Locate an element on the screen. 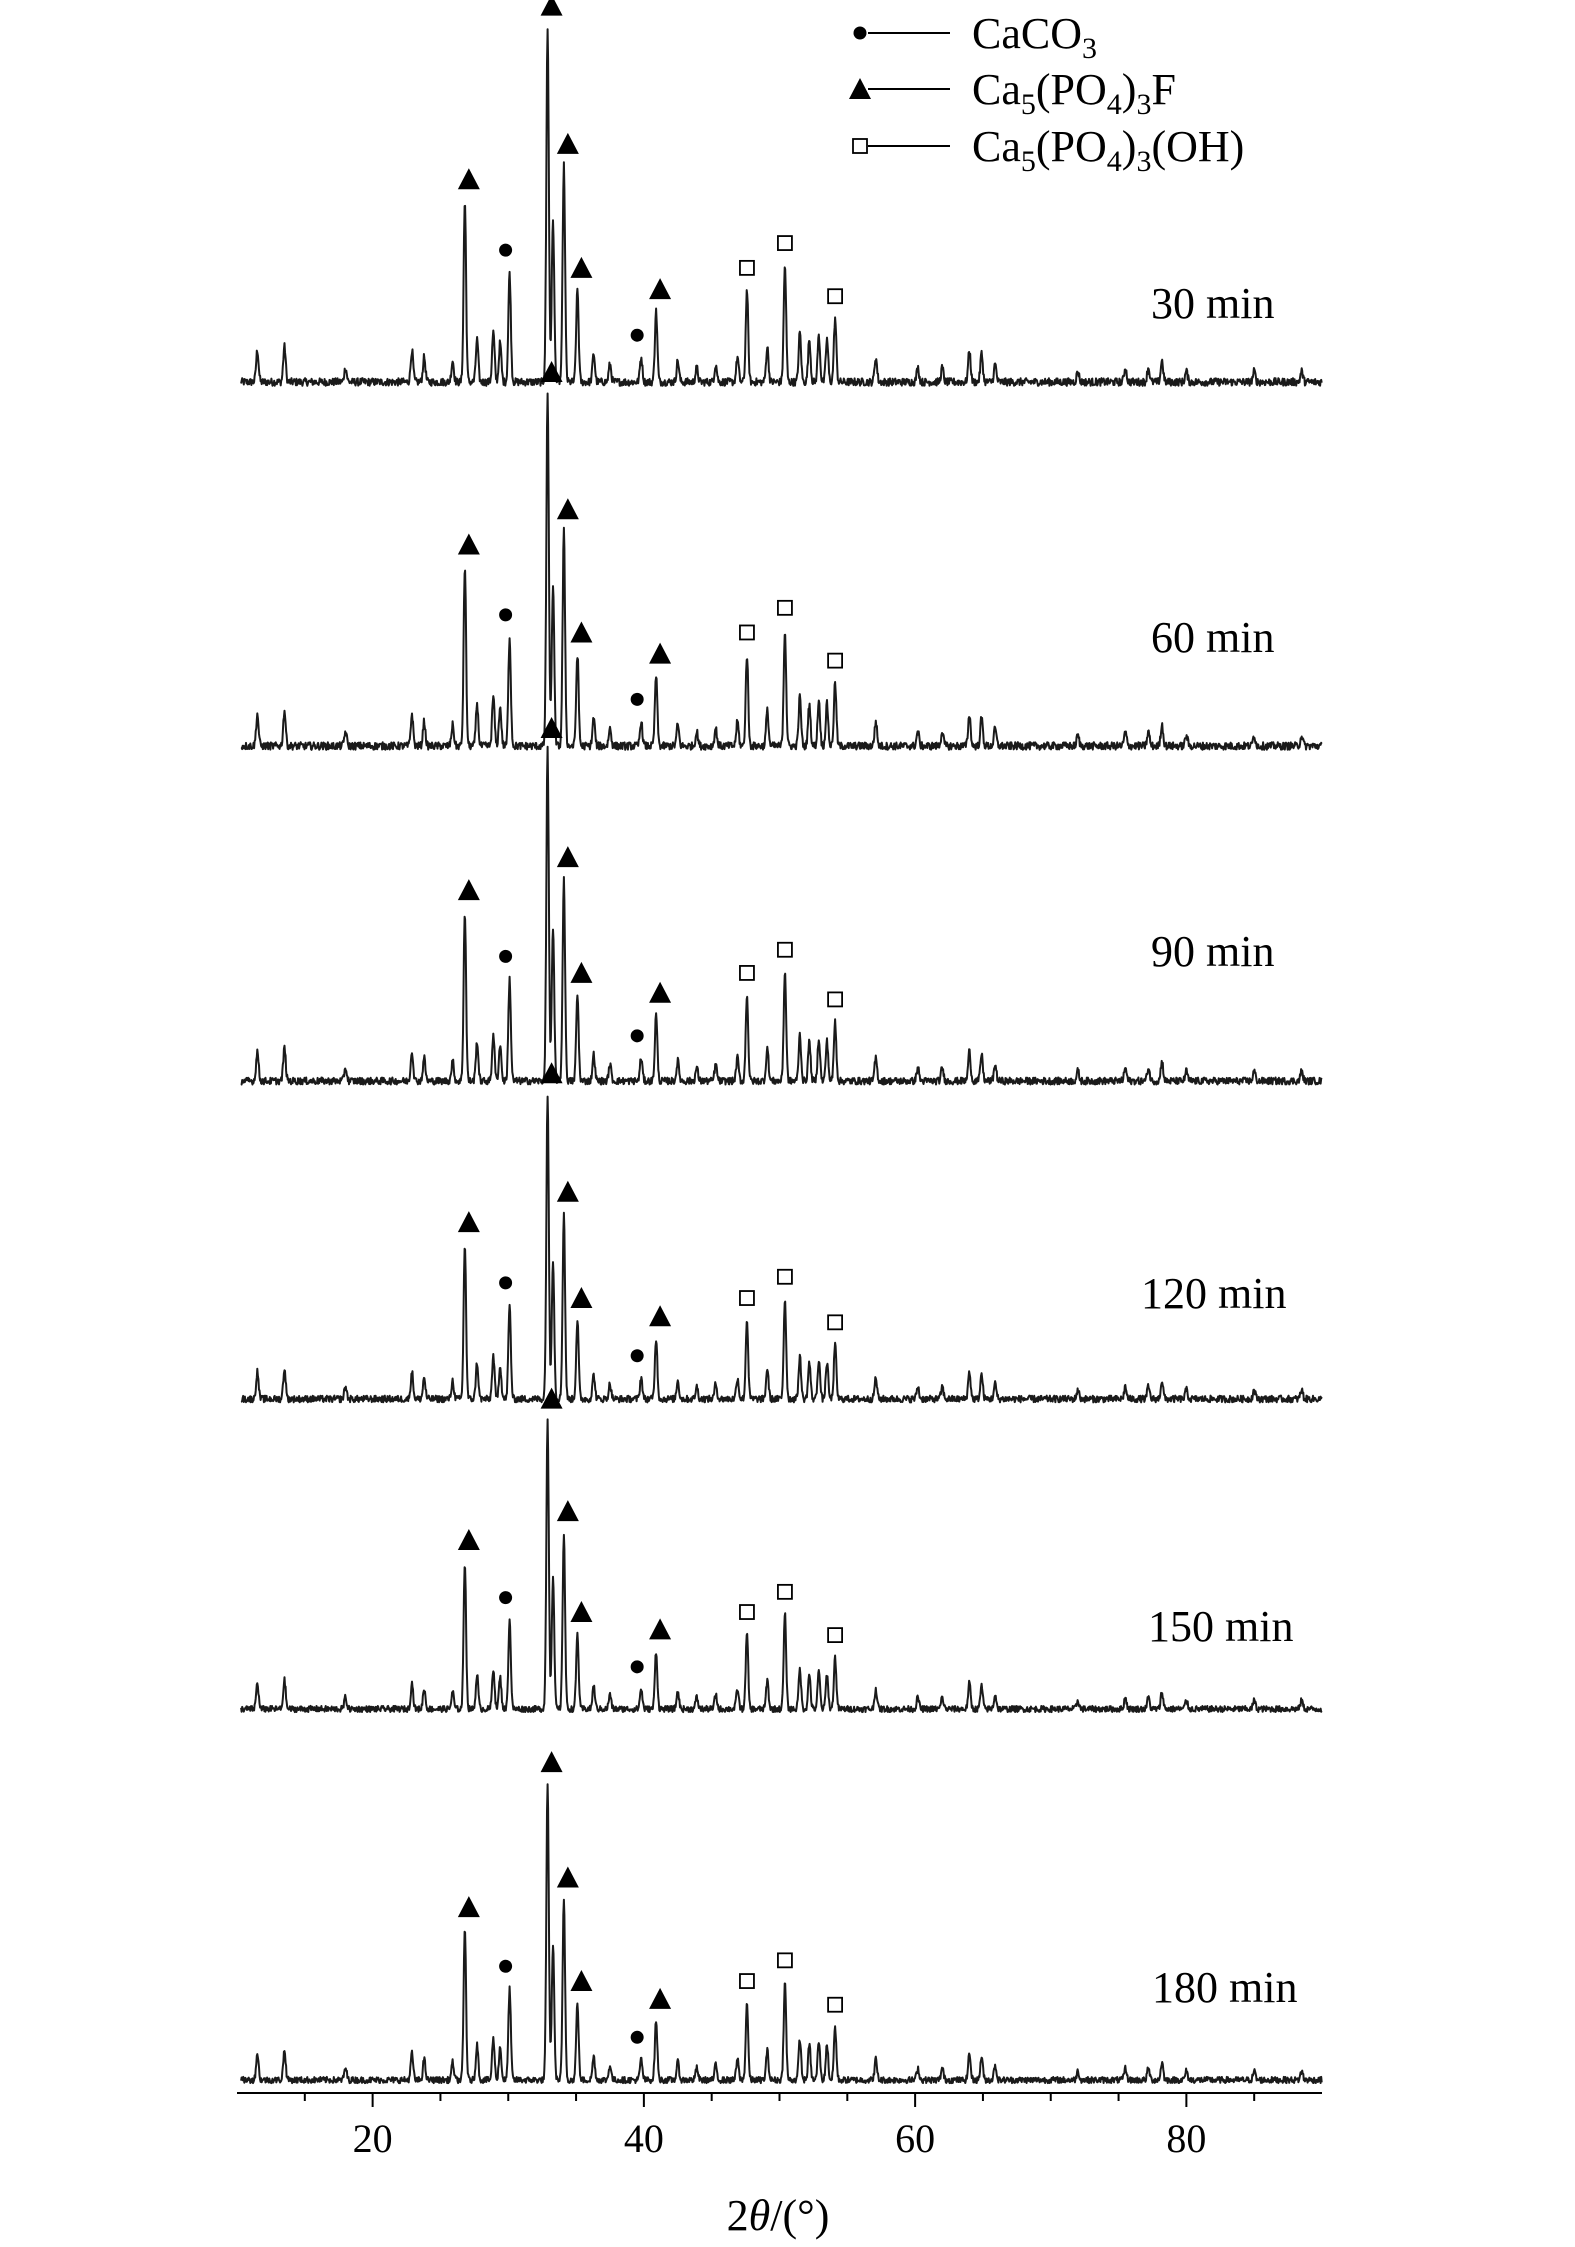  series-2: 60 min is located at coordinates (781, 555).